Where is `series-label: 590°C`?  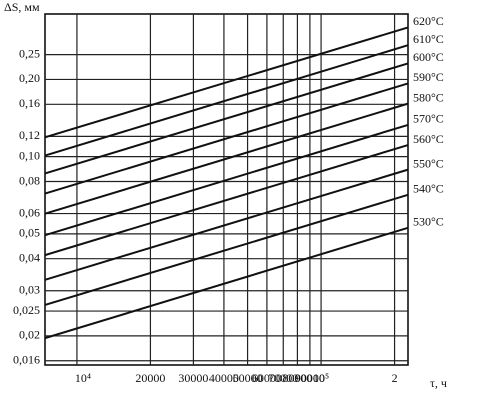
series-label: 590°C is located at coordinates (428, 77).